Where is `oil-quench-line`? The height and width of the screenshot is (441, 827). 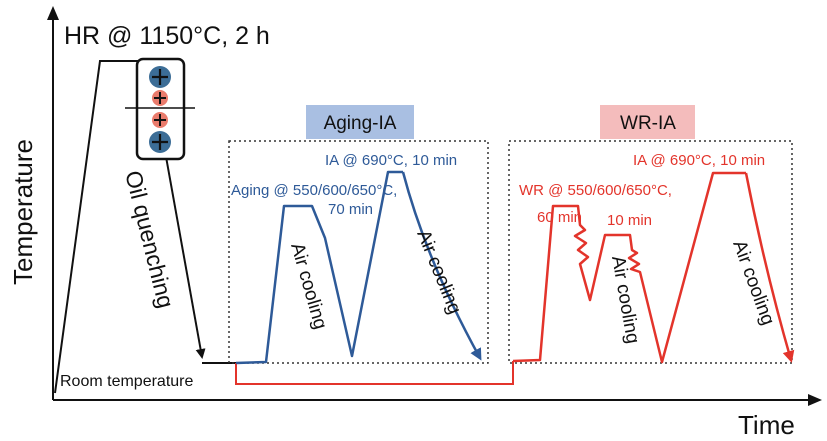 oil-quench-line is located at coordinates (184, 249).